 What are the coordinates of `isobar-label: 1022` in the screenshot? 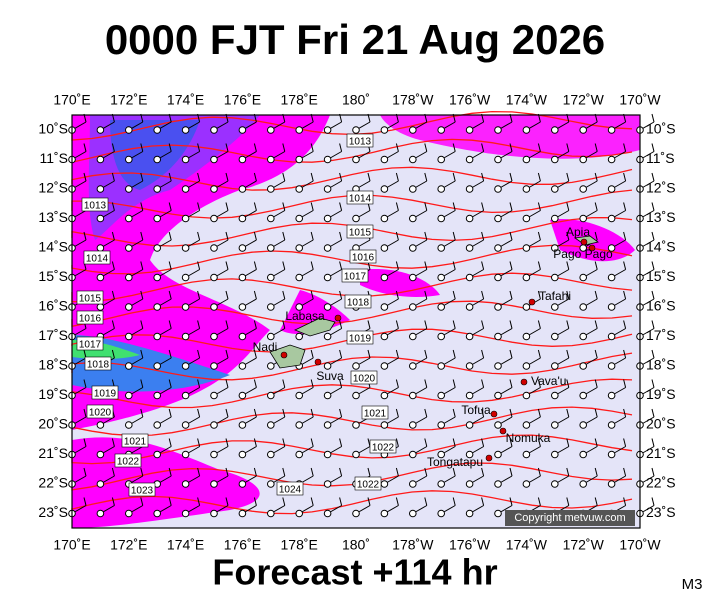 It's located at (128, 462).